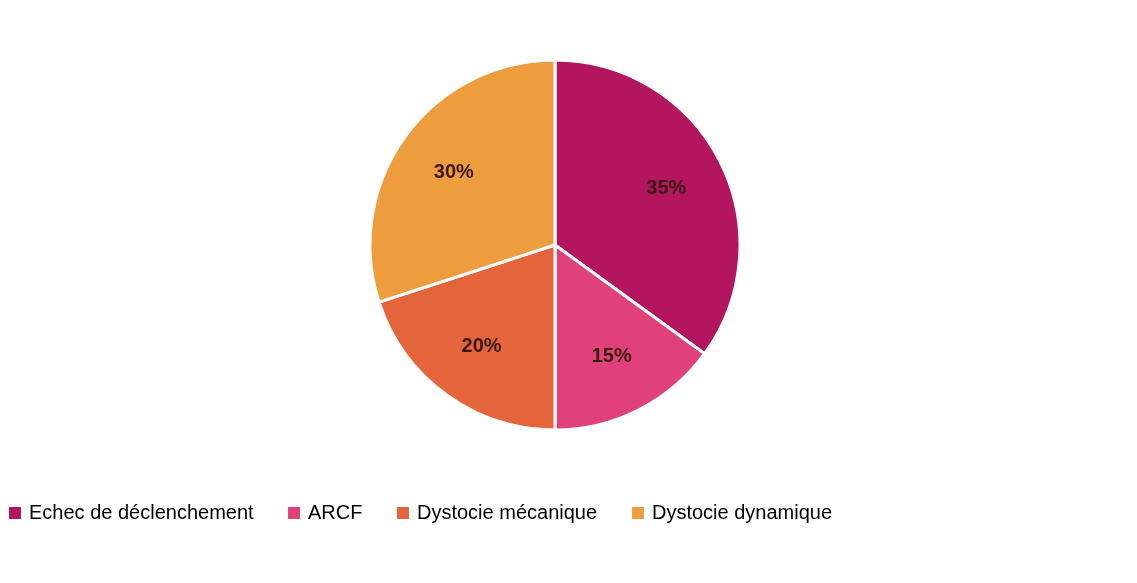  What do you see at coordinates (666, 187) in the screenshot?
I see `data-label: 35%` at bounding box center [666, 187].